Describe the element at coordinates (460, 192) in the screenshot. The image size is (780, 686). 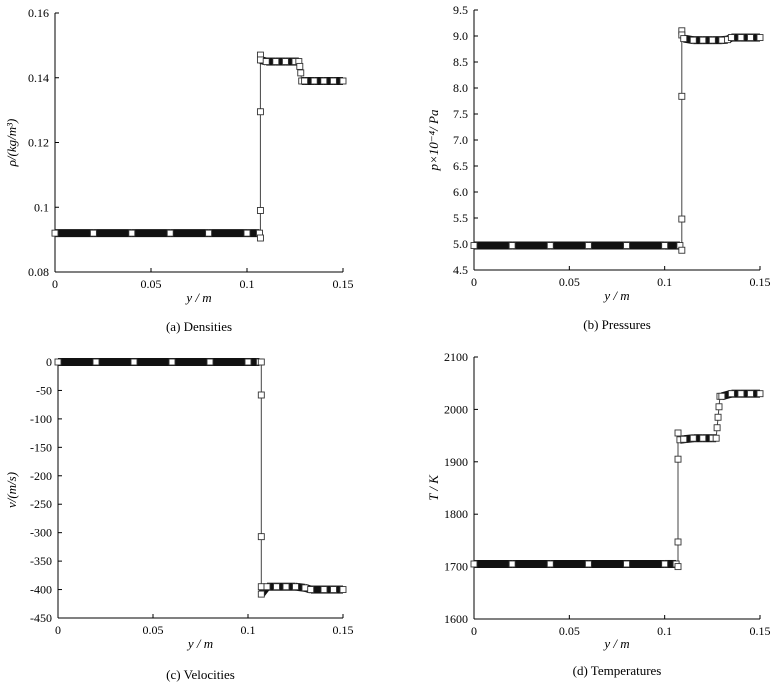
I see `y-tick-label: 6.0` at that location.